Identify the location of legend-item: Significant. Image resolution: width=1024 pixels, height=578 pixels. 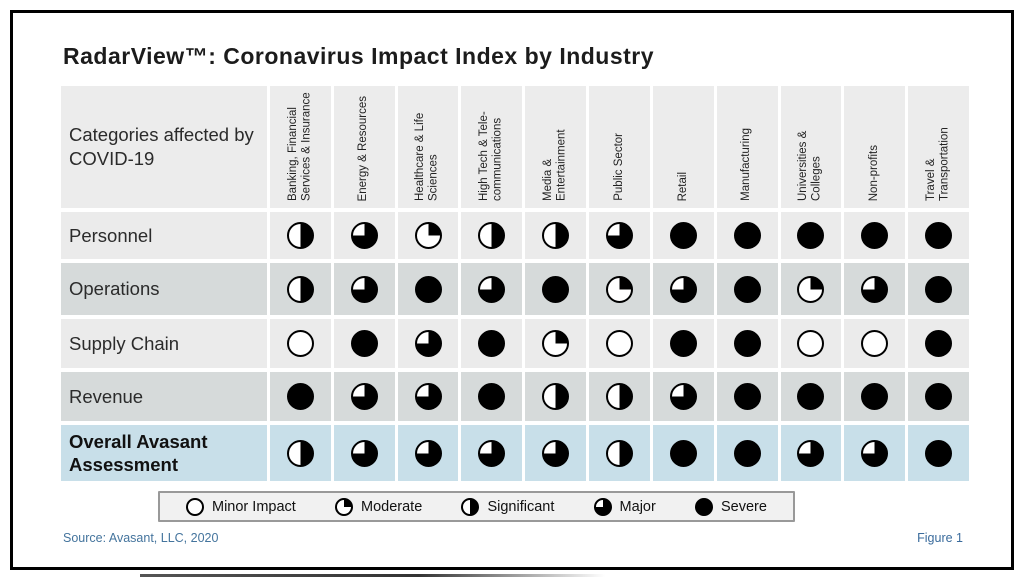
(507, 506).